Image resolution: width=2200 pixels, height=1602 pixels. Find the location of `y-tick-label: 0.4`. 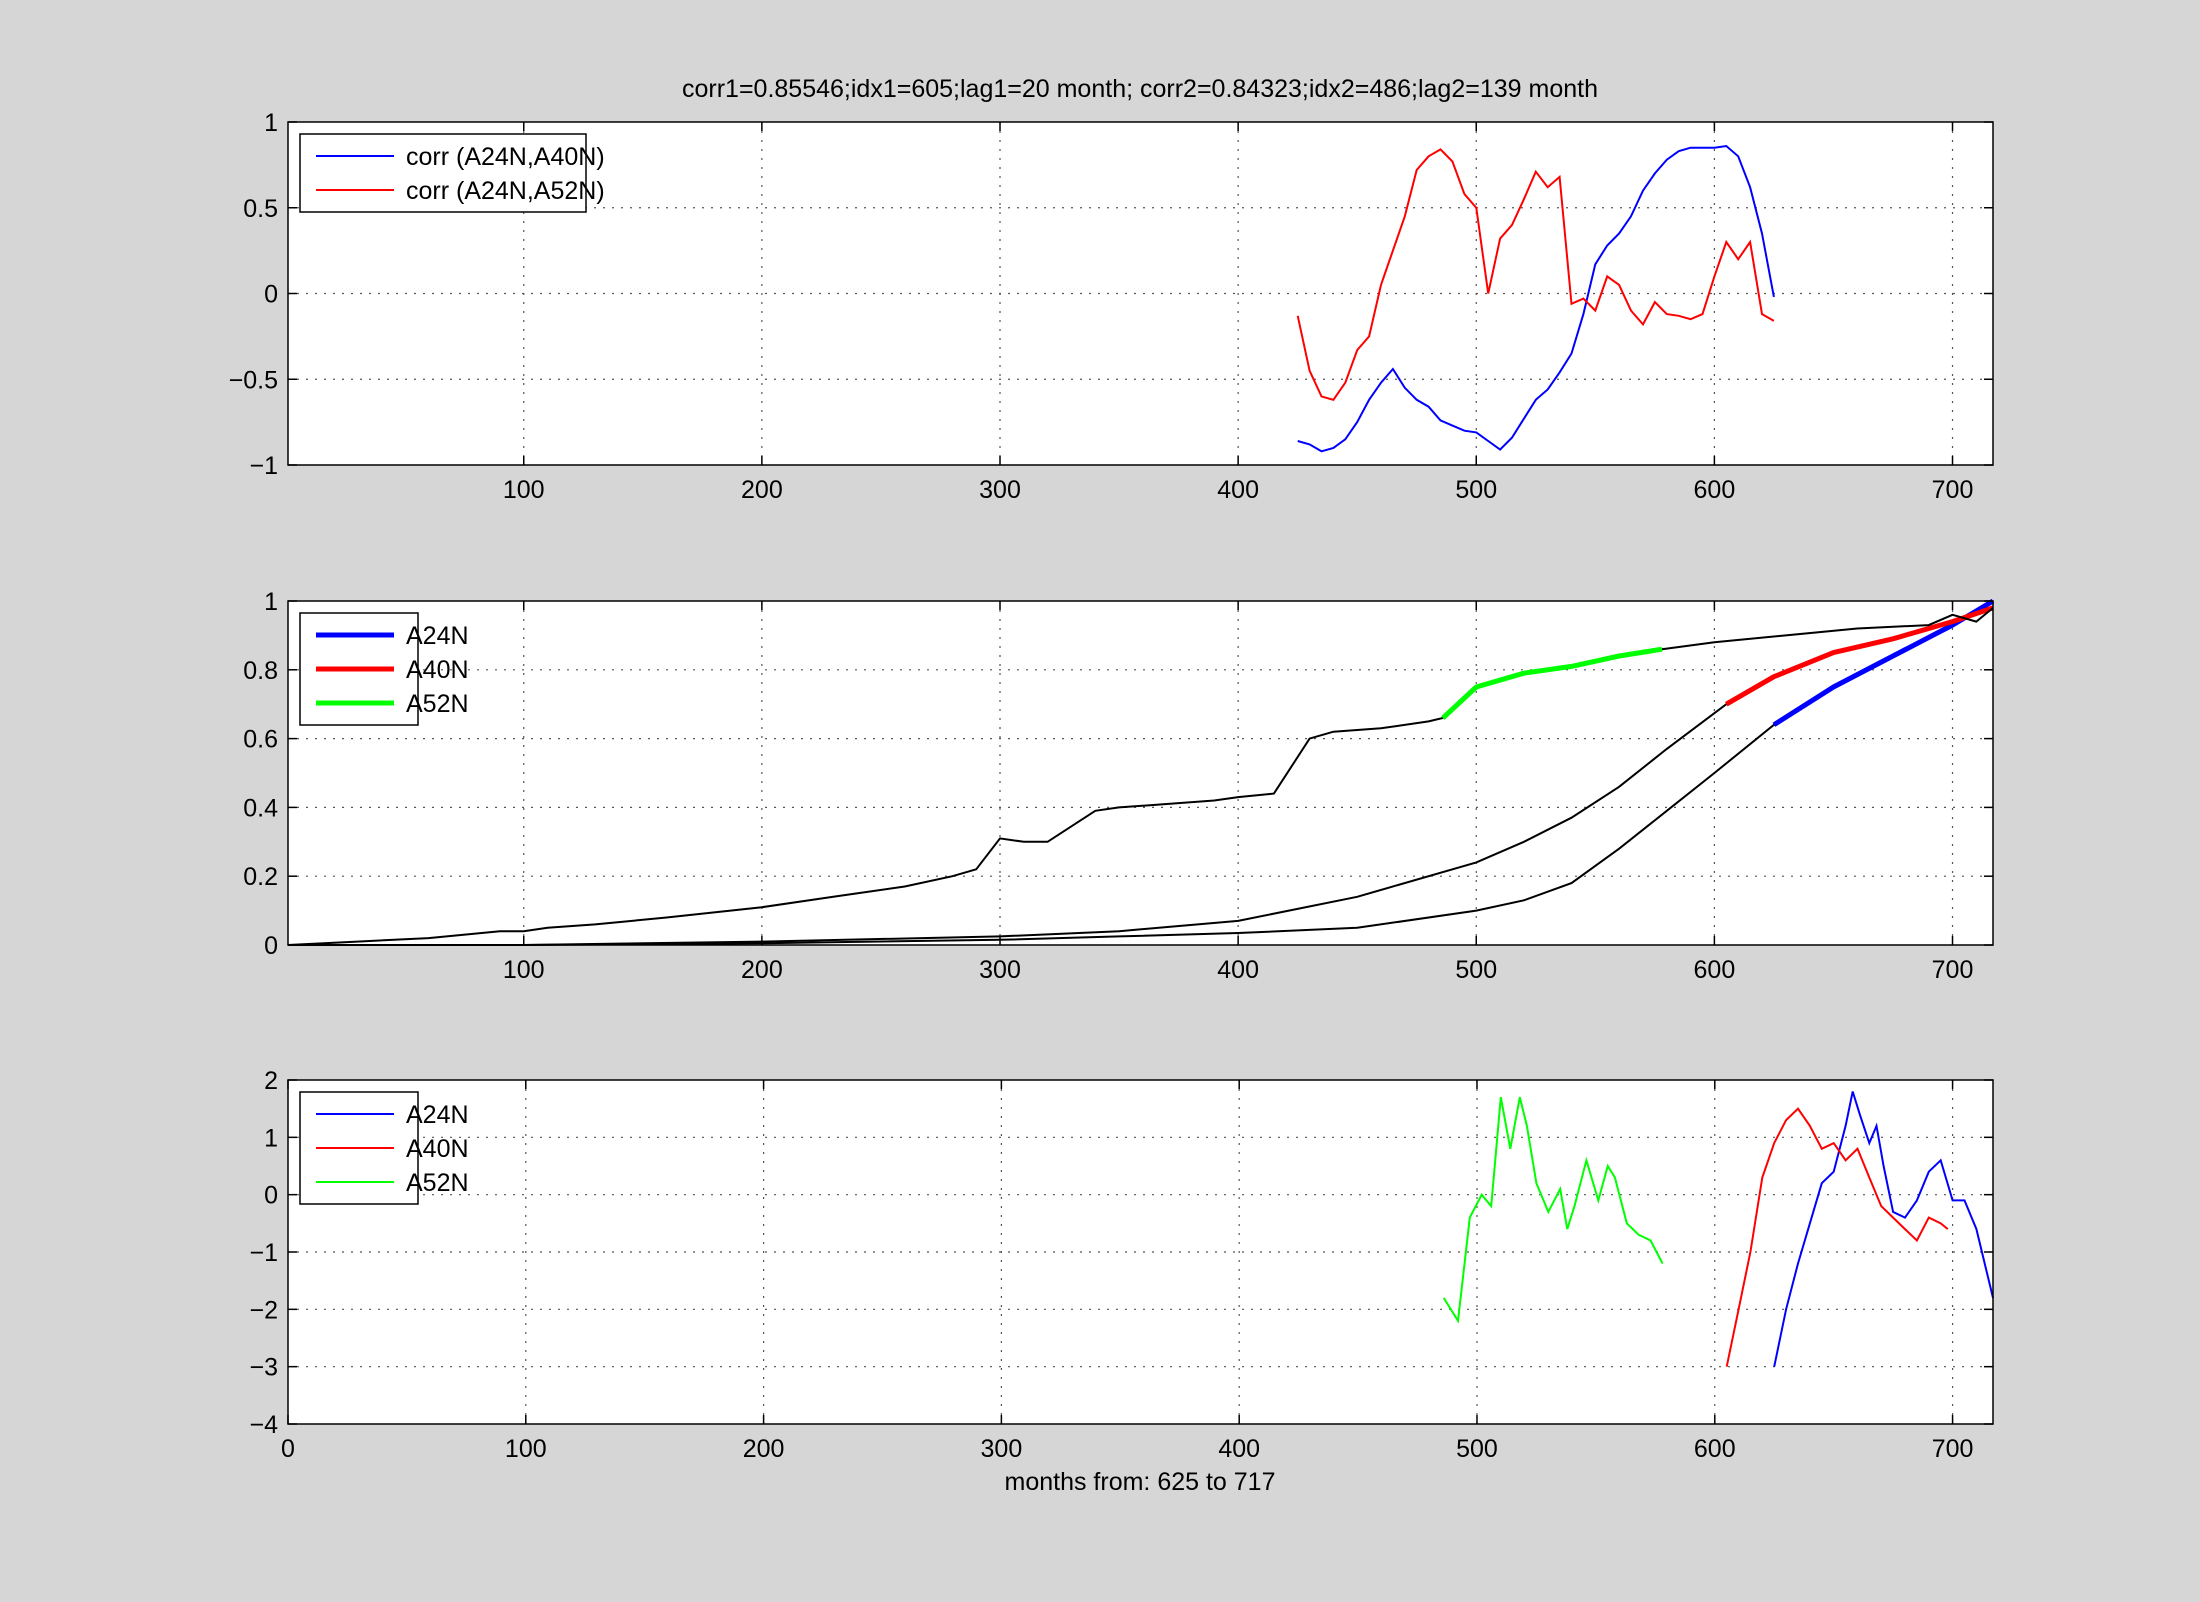

y-tick-label: 0.4 is located at coordinates (260, 808).